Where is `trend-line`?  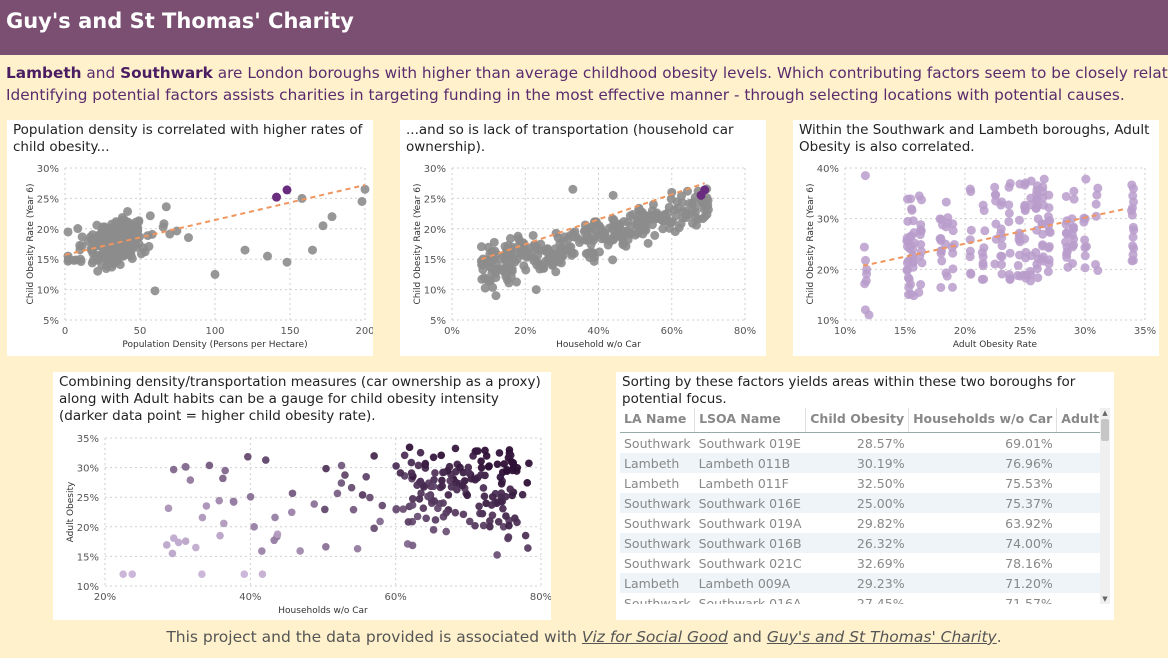 trend-line is located at coordinates (215, 220).